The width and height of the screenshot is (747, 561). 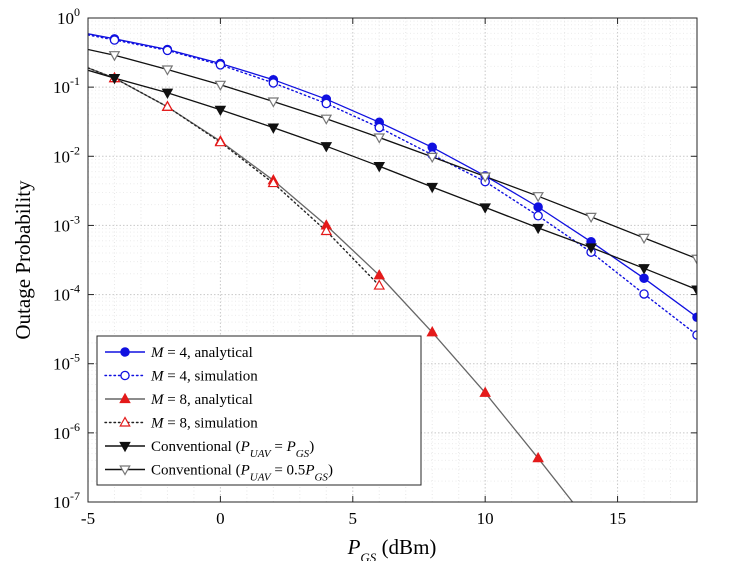 I want to click on x-axis-label: PGS (dBm), so click(x=392, y=548).